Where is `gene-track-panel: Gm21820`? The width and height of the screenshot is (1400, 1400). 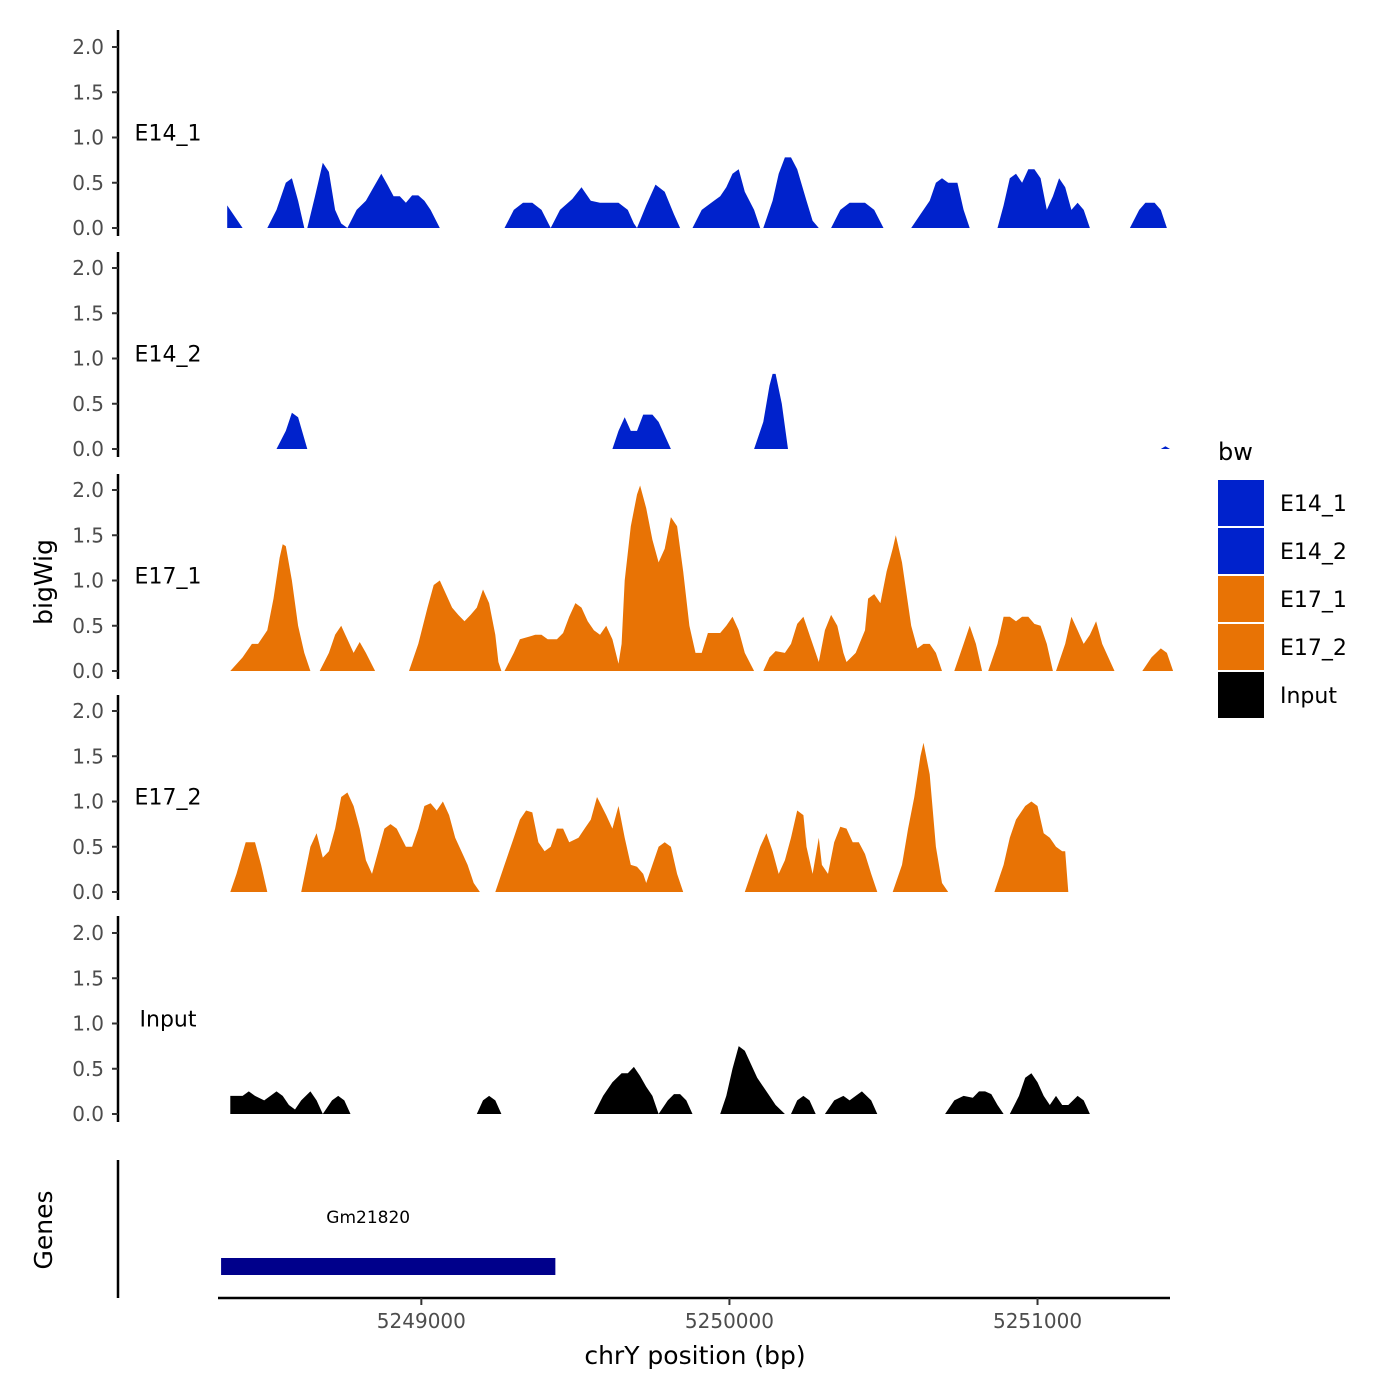
gene-track-panel: Gm21820 is located at coordinates (336, 1229).